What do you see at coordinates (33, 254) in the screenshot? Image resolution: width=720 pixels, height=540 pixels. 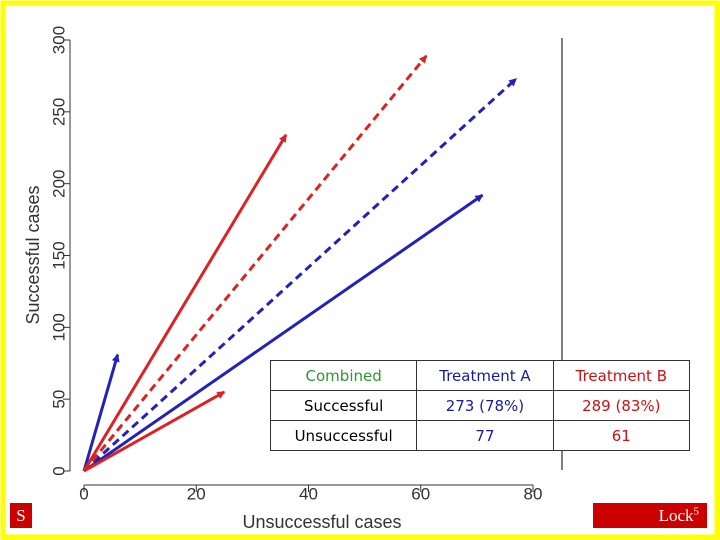 I see `y-axis-label: Successful cases` at bounding box center [33, 254].